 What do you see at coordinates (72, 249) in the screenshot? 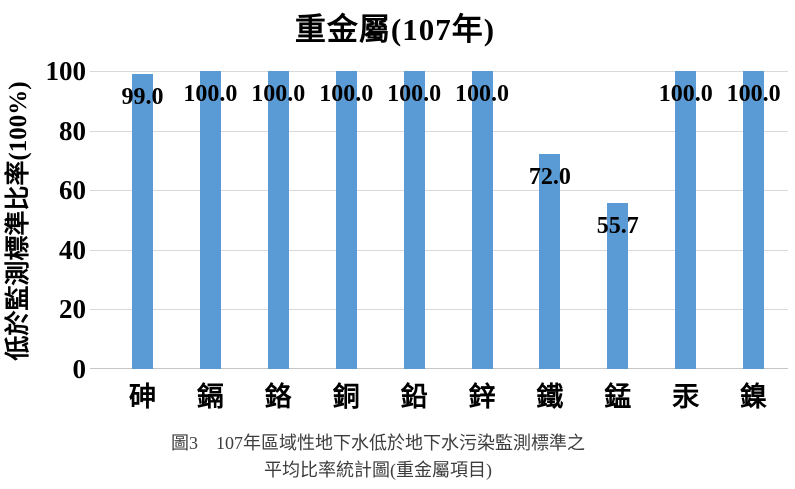
I see `y-tick-label: 40` at bounding box center [72, 249].